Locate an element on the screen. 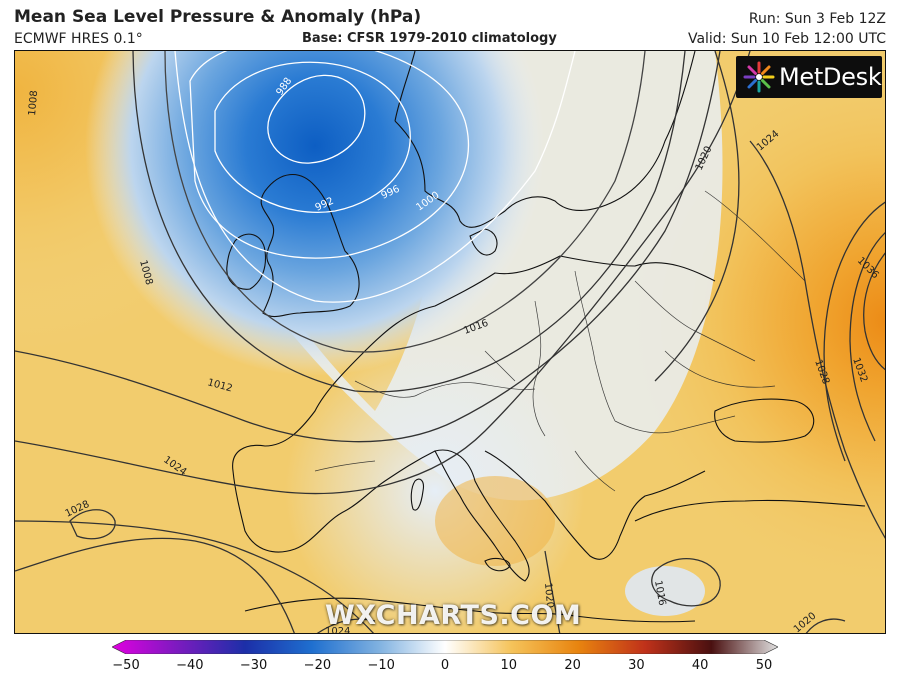  colorbar-tick-labels: −50 −40 −30 −20 −10 0 10 20 30 40 50 is located at coordinates (450, 668).